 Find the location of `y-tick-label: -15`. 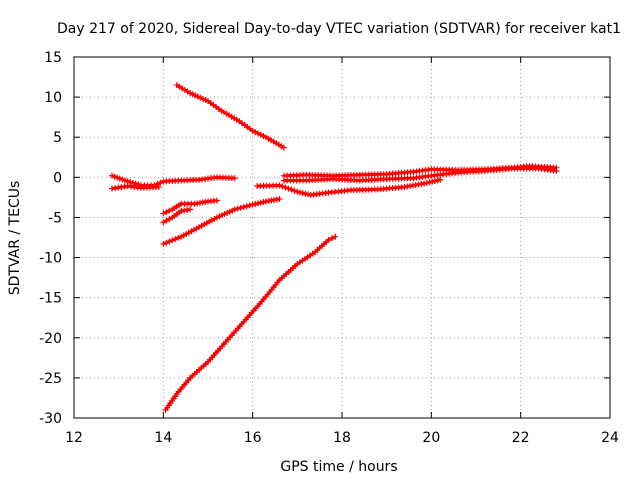

y-tick-label: -15 is located at coordinates (50, 299).